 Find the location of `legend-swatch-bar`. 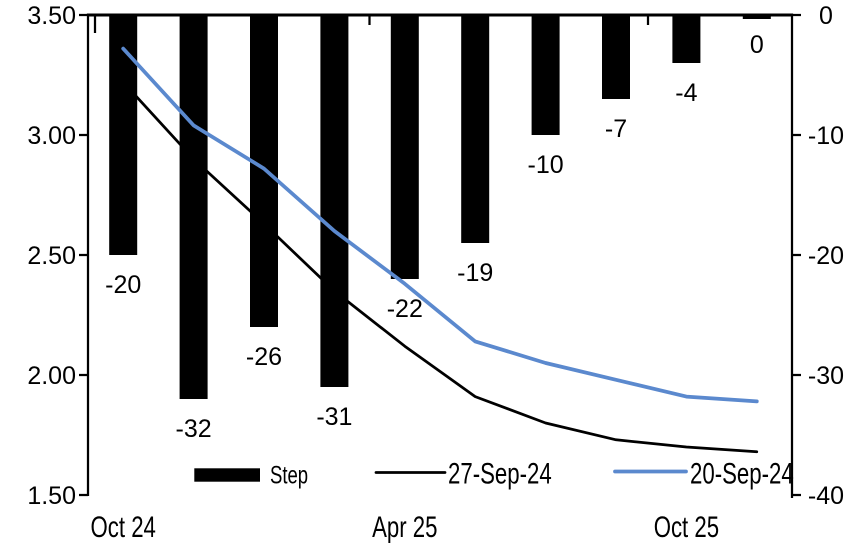

legend-swatch-bar is located at coordinates (227, 475).